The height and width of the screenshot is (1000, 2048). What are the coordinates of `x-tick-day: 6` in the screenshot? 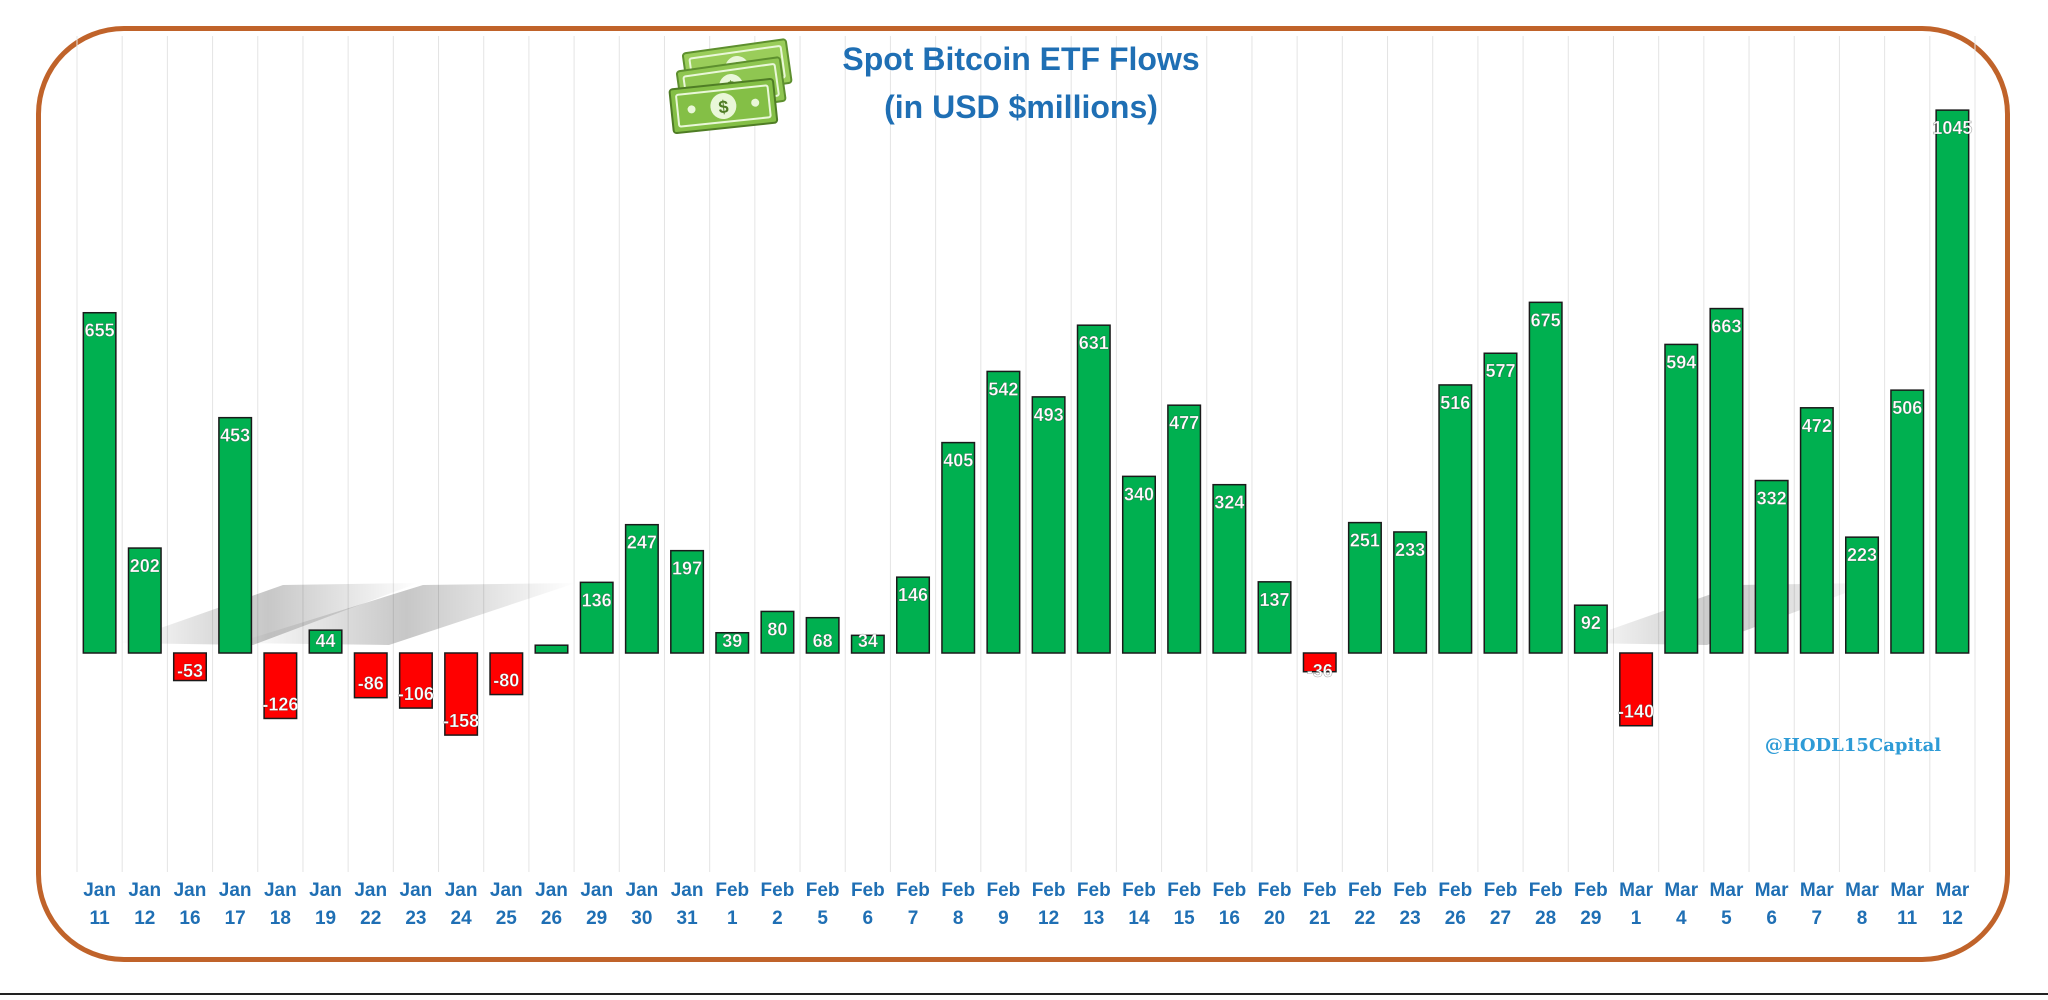 It's located at (868, 918).